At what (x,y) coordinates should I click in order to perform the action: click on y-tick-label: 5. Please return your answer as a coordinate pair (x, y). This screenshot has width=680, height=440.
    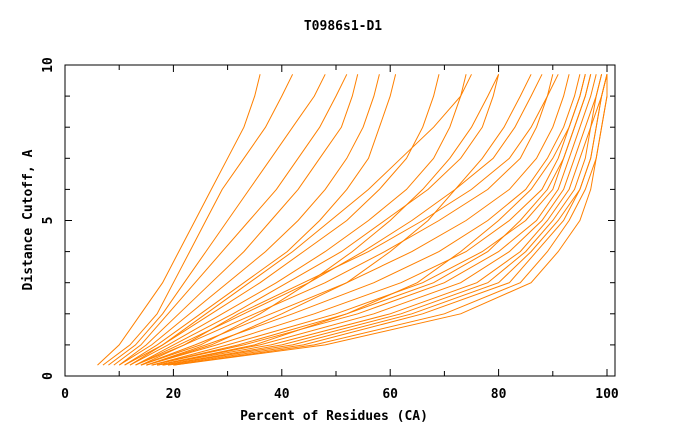
    Looking at the image, I should click on (48, 221).